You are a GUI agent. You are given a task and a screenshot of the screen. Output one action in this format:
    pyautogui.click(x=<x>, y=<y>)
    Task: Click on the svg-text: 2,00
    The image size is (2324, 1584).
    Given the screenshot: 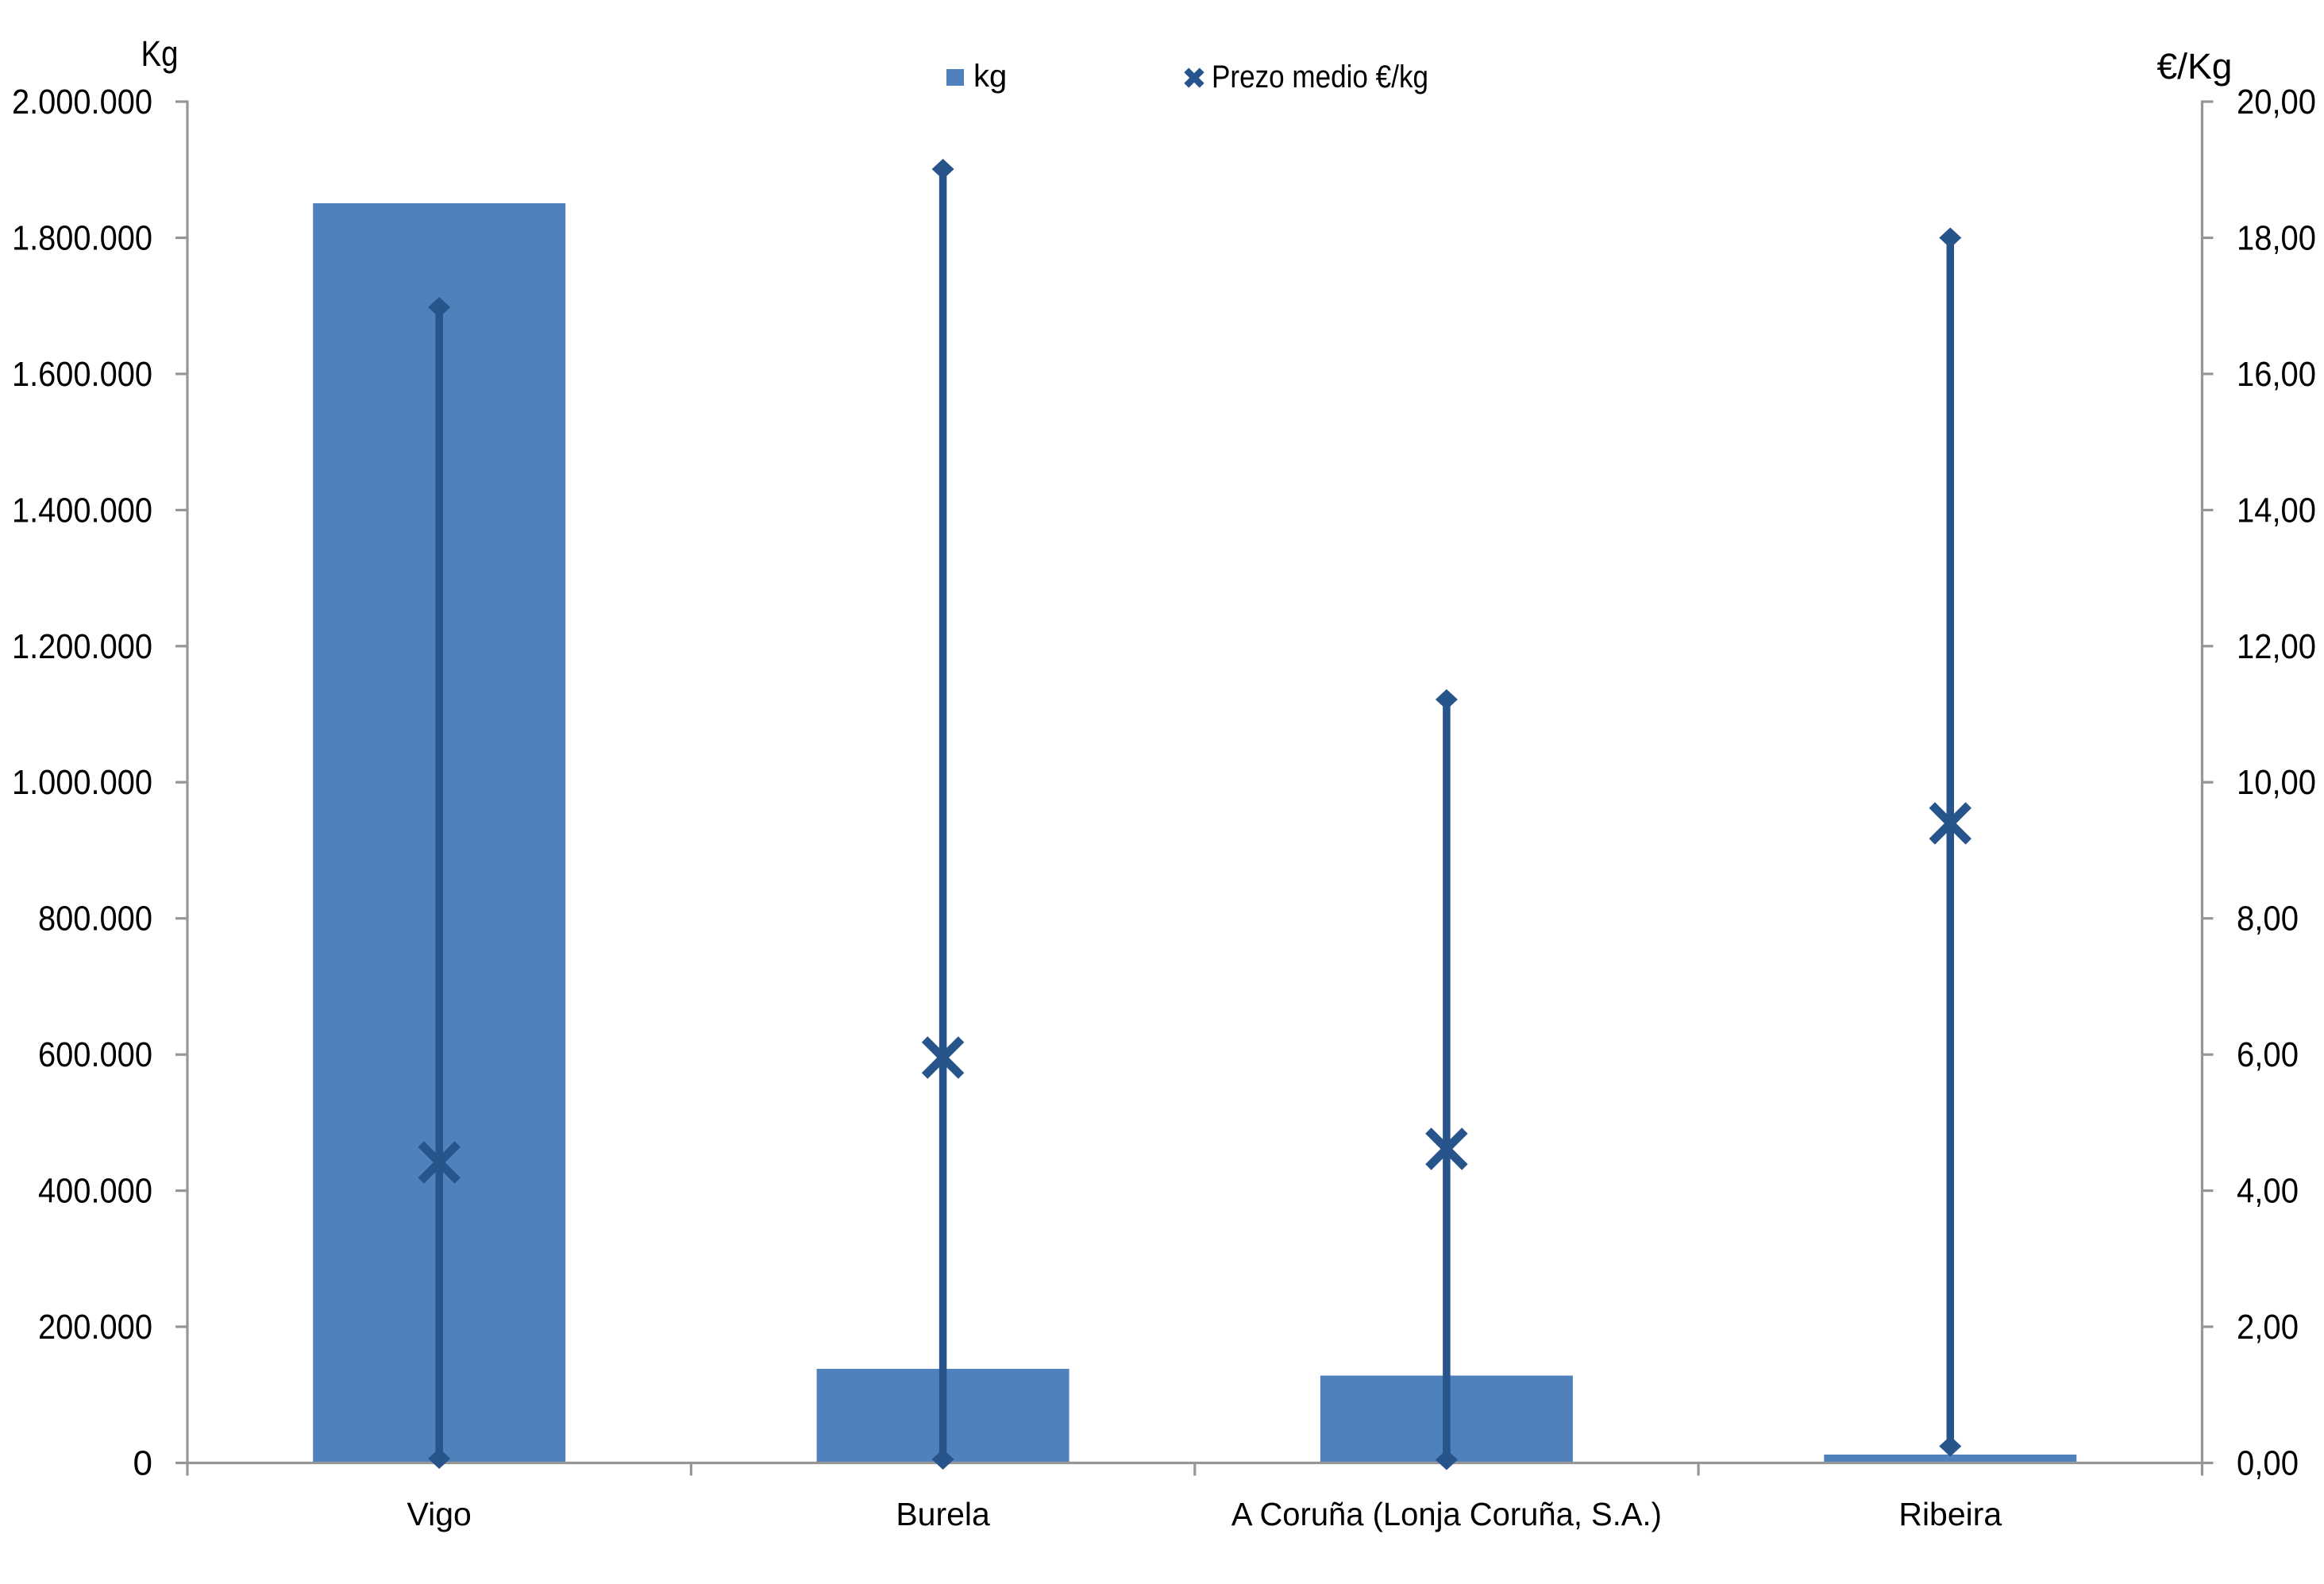 What is the action you would take?
    pyautogui.click(x=2268, y=1327)
    